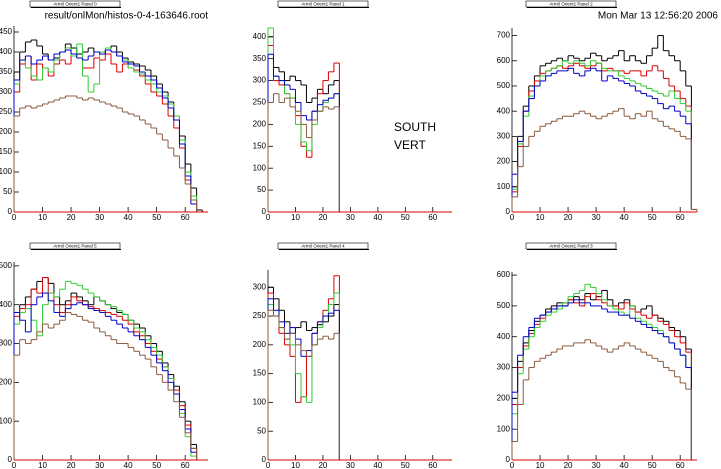 This screenshot has height=469, width=721. I want to click on annotation: result/onlMon/histos-0-4-163646.root, so click(127, 16).